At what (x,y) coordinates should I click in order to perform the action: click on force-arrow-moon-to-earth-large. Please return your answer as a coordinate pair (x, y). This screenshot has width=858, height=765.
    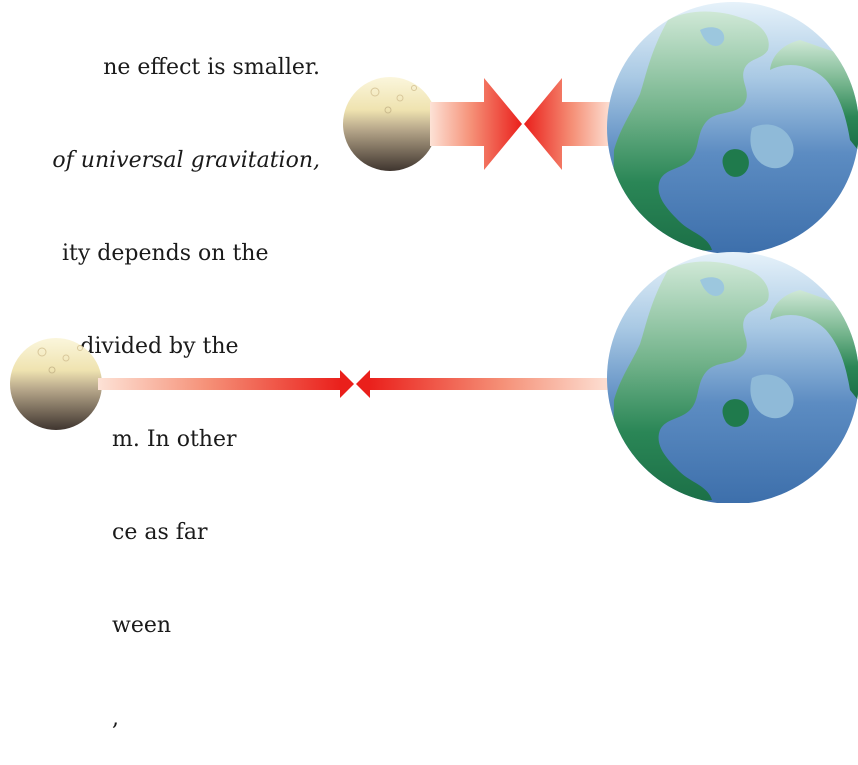
    Looking at the image, I should click on (476, 124).